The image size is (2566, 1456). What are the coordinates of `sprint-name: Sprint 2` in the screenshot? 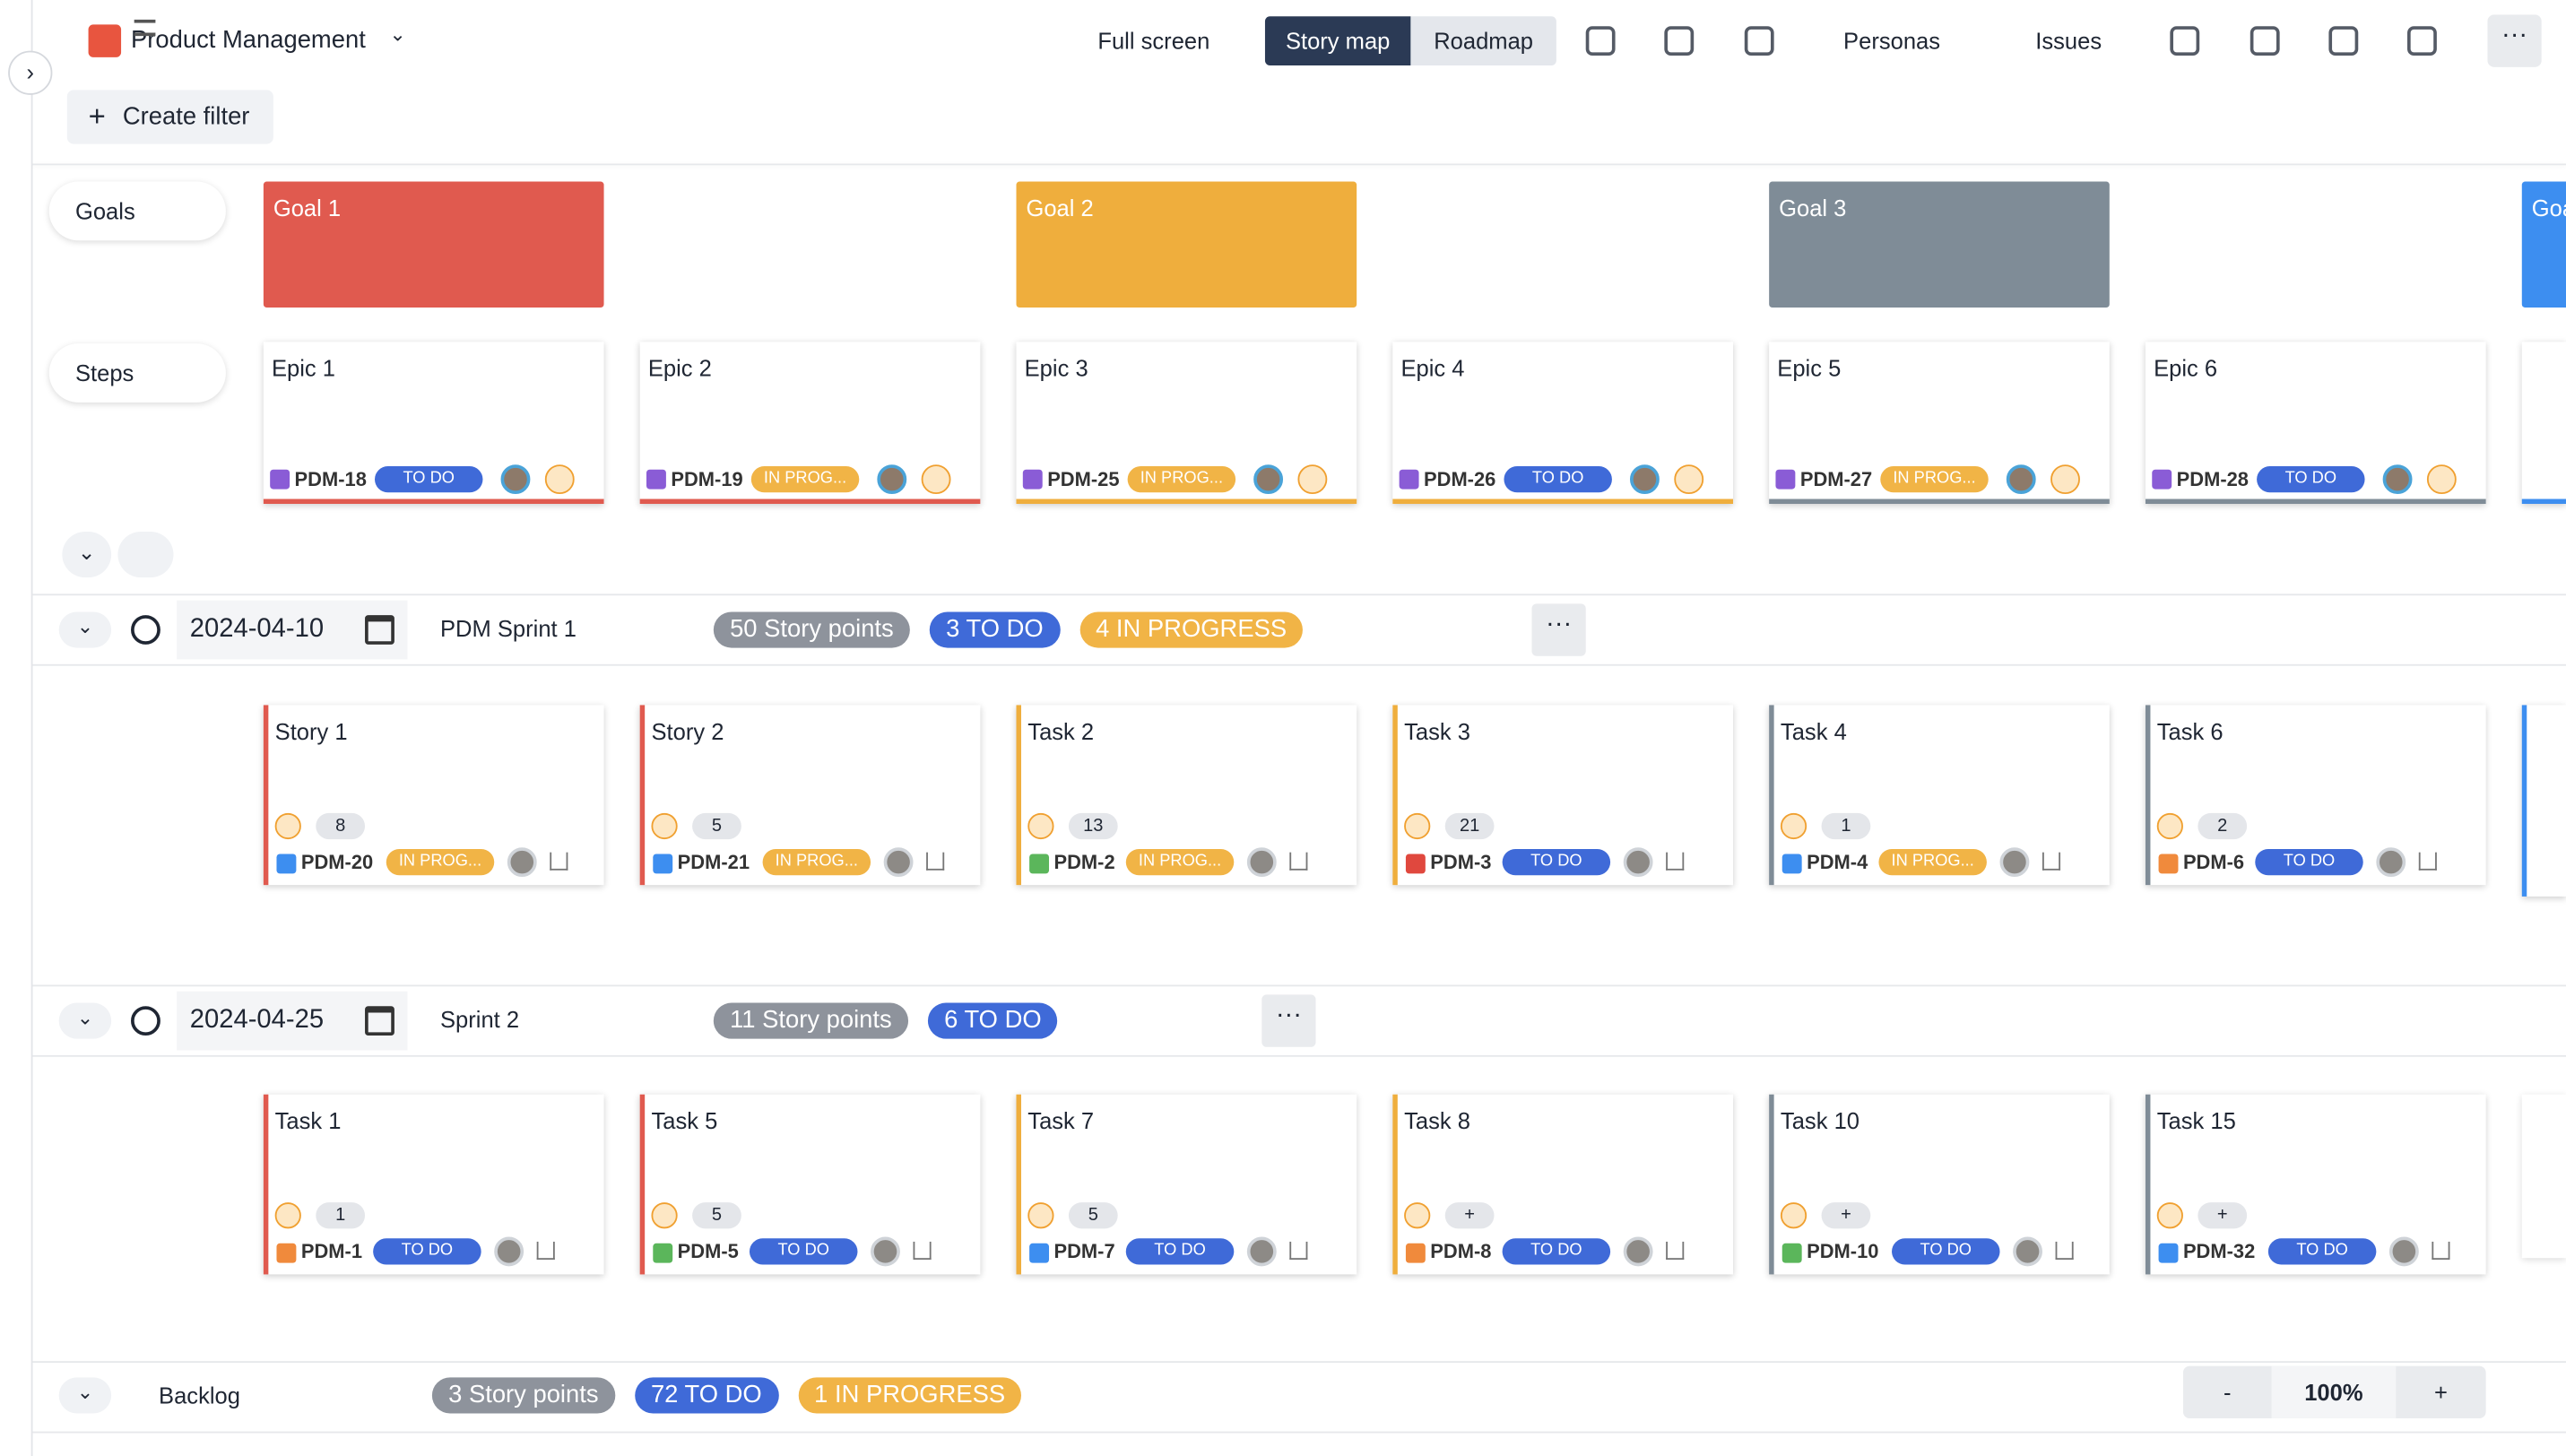 It's located at (480, 1020).